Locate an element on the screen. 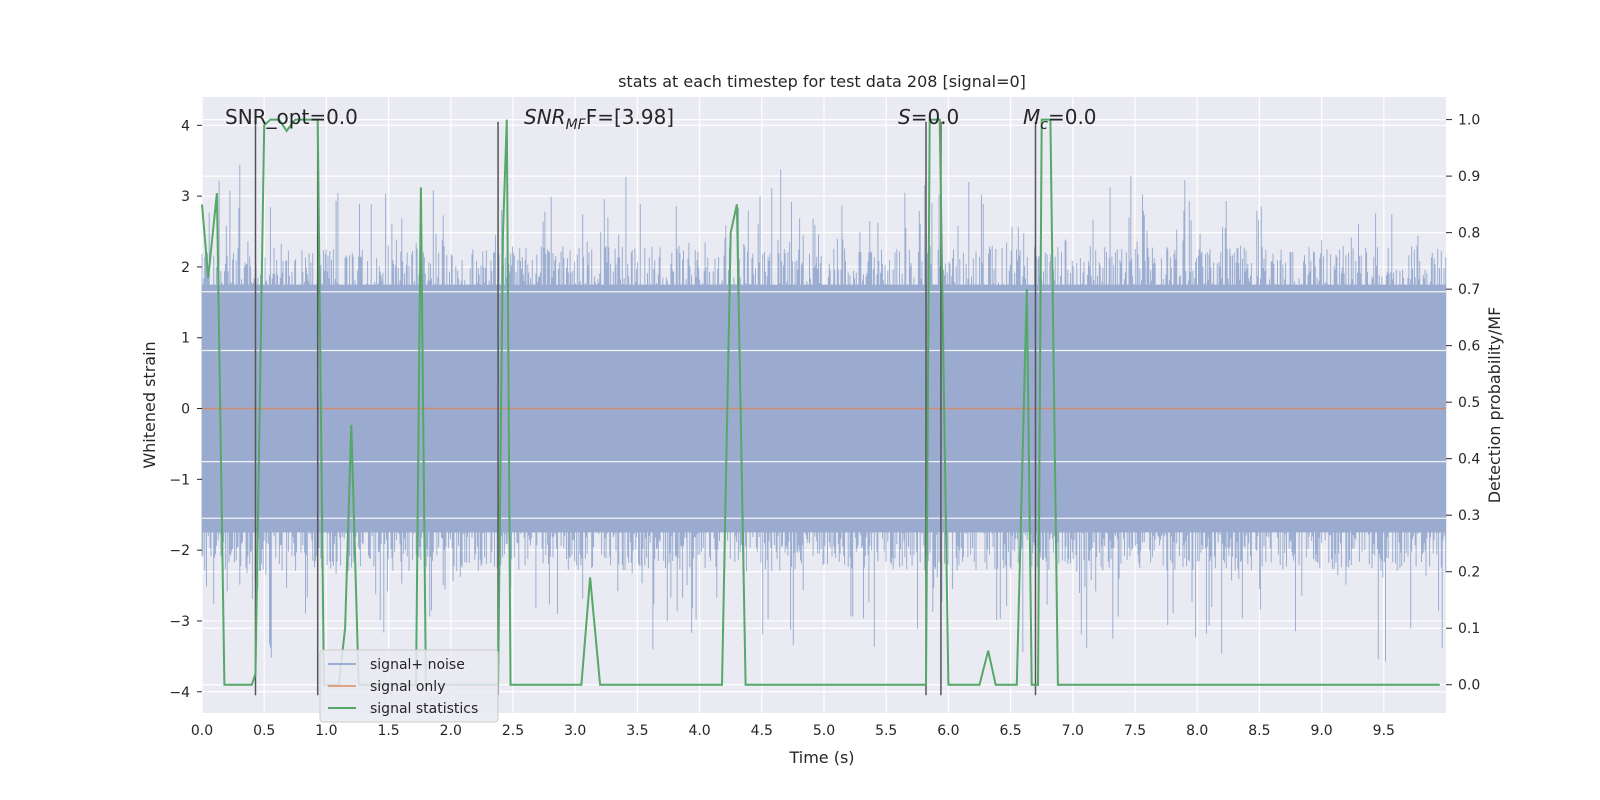 The height and width of the screenshot is (800, 1600). y-right-tick-label: 0.0 is located at coordinates (1469, 686).